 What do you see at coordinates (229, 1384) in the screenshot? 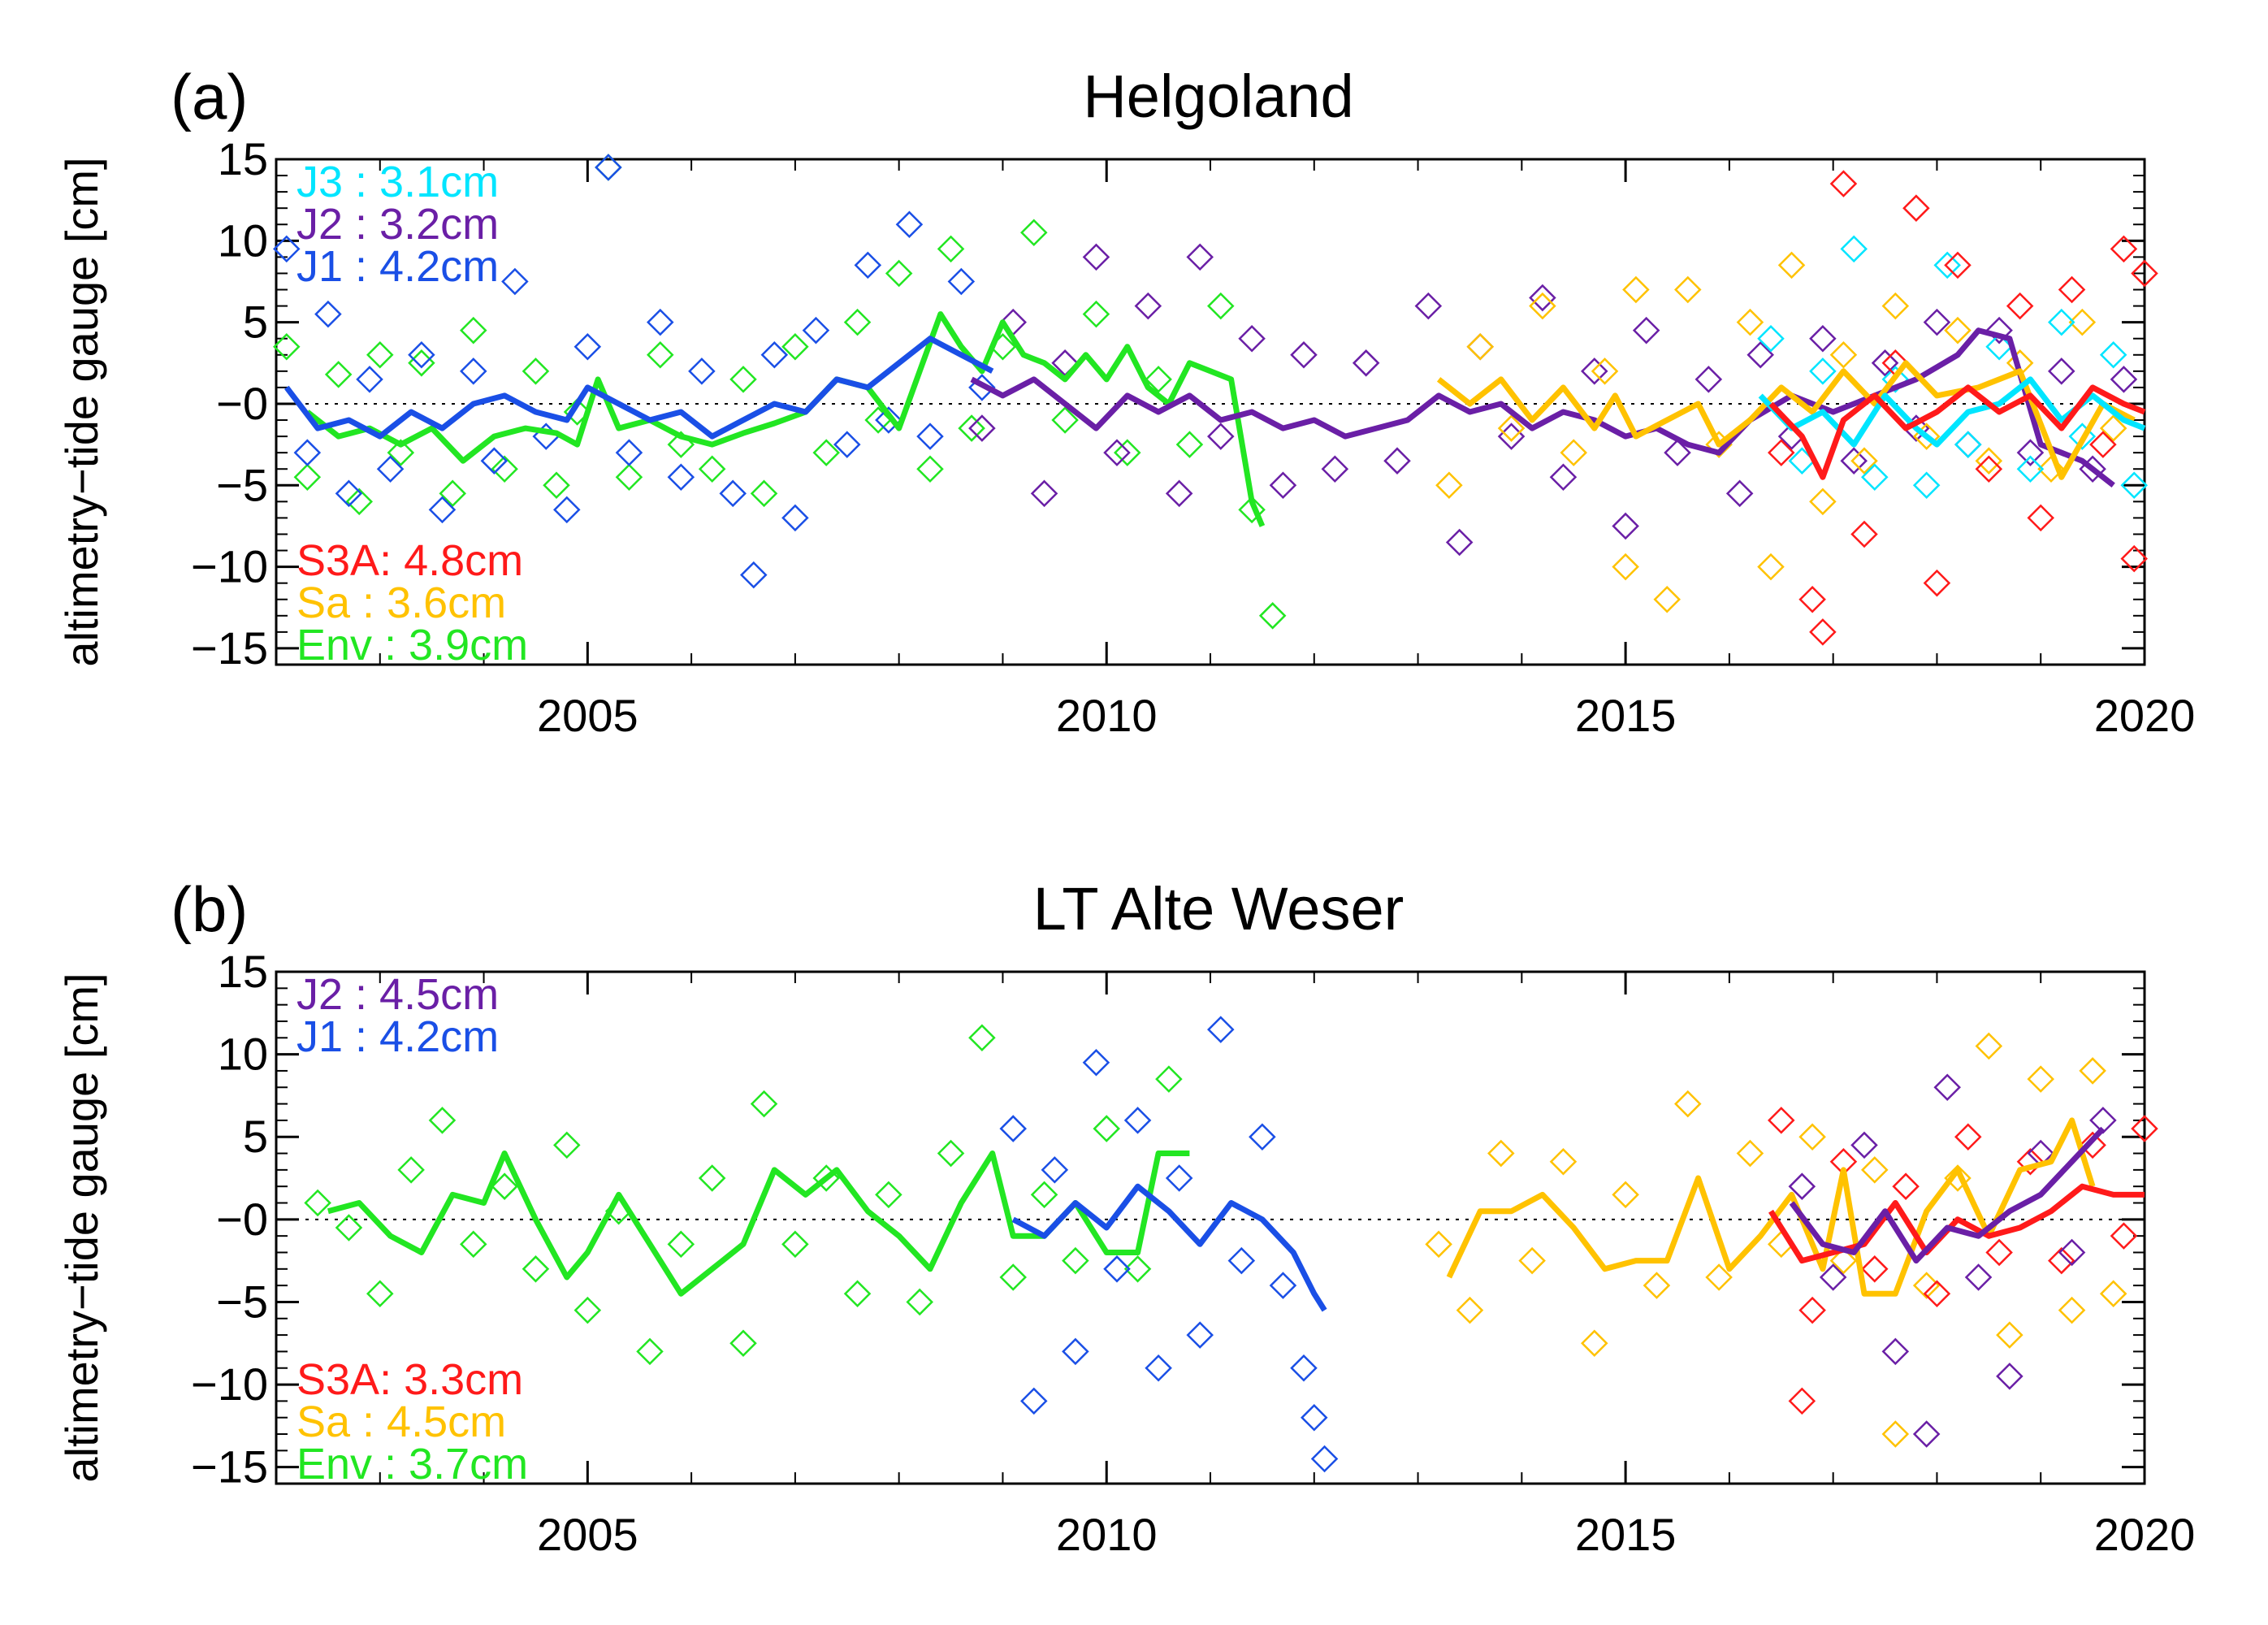
I see `y-tick-label: −10` at bounding box center [229, 1384].